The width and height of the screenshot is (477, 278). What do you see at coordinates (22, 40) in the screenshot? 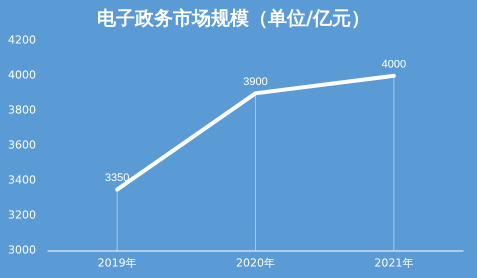
I see `y-tick-label: 4200` at bounding box center [22, 40].